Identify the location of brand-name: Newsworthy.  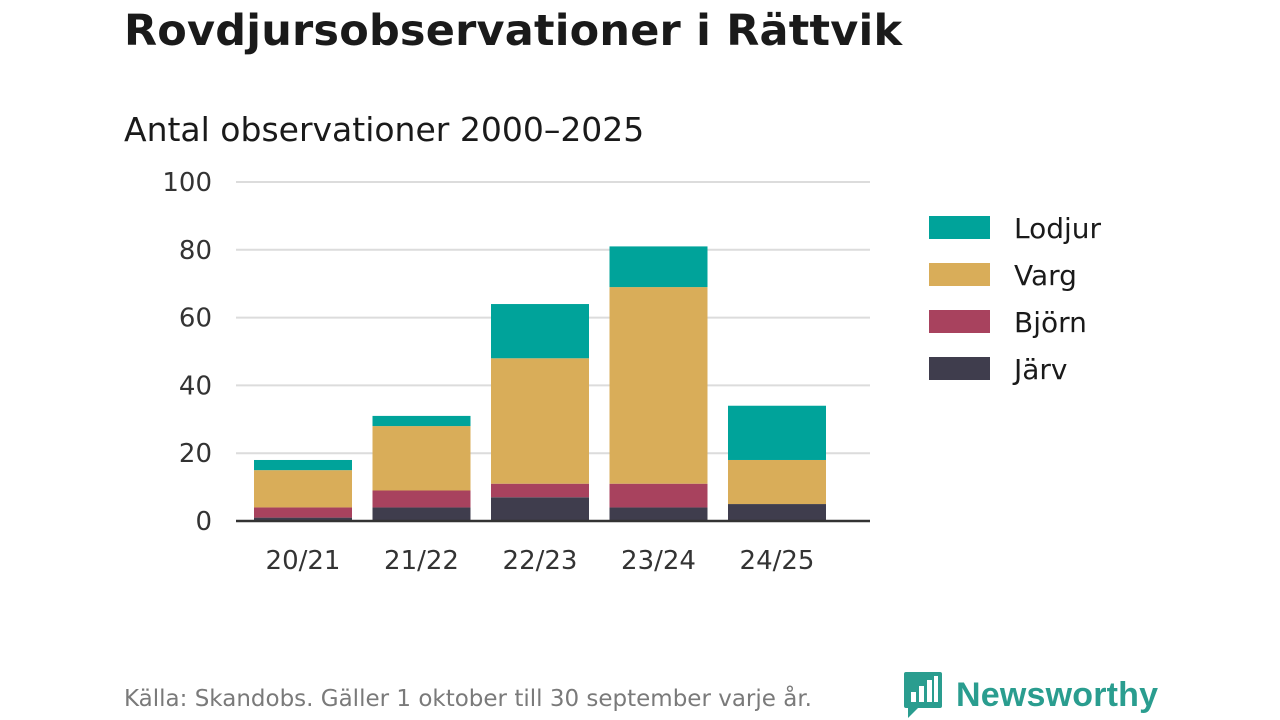
(1057, 694).